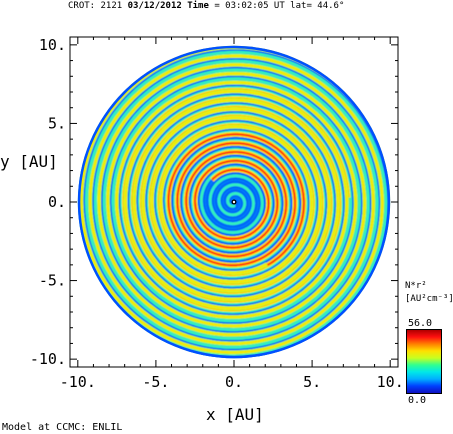  I want to click on header-time-value: = 03:02:05 UT lat= 44.6°, so click(279, 6).